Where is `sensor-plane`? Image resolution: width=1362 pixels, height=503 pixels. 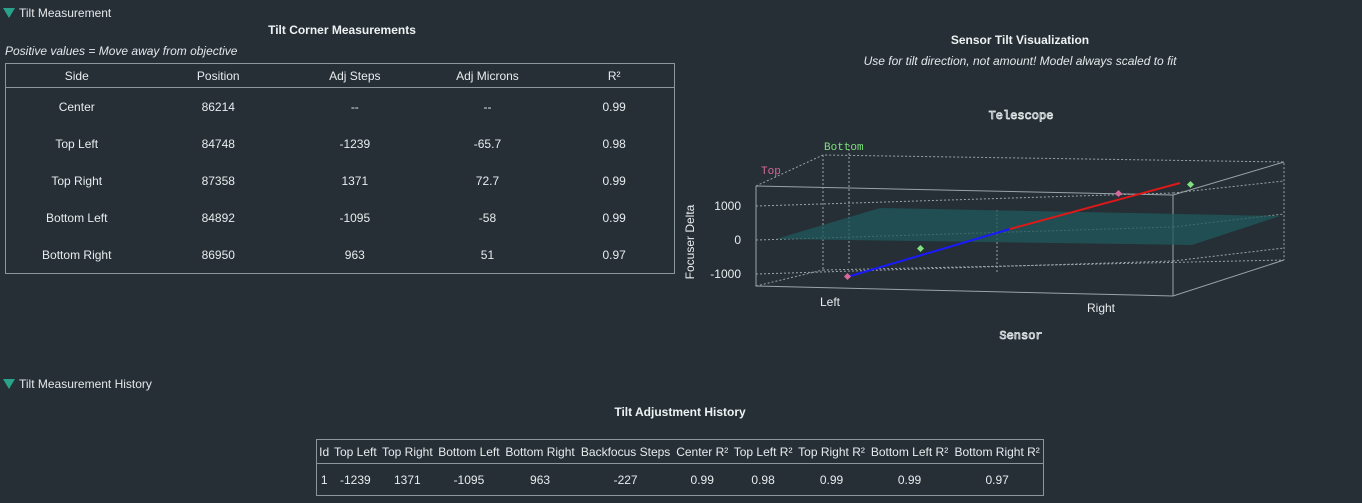
sensor-plane is located at coordinates (1028, 226).